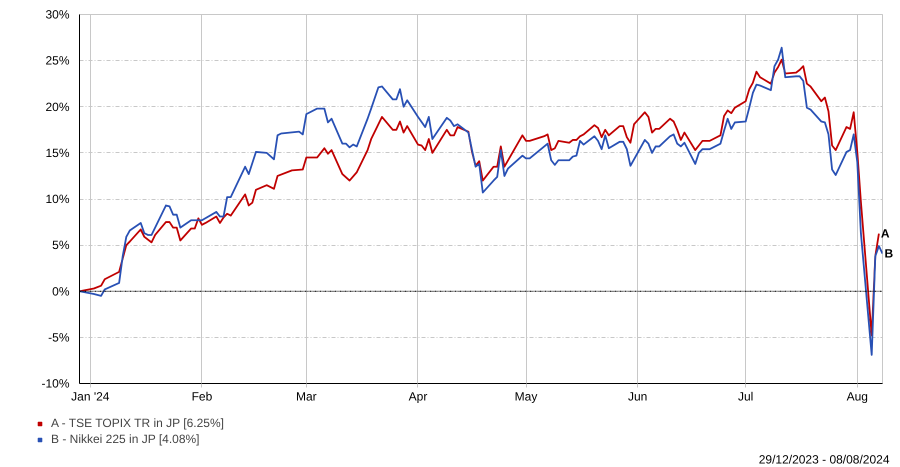  What do you see at coordinates (57, 199) in the screenshot?
I see `y-tick-label: 10%` at bounding box center [57, 199].